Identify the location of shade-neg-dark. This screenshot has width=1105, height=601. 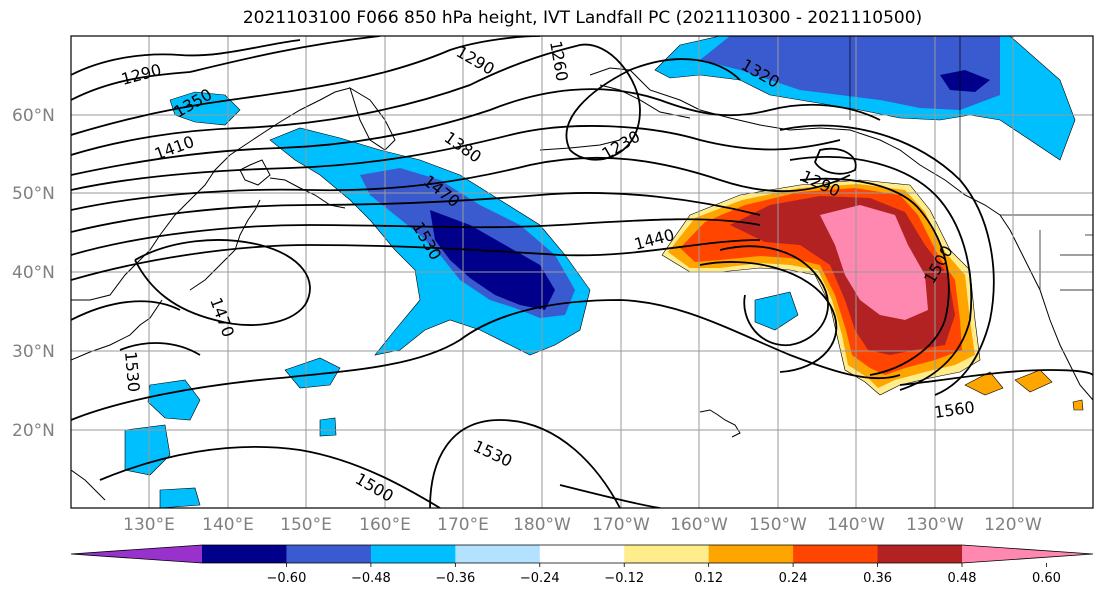
(492, 260).